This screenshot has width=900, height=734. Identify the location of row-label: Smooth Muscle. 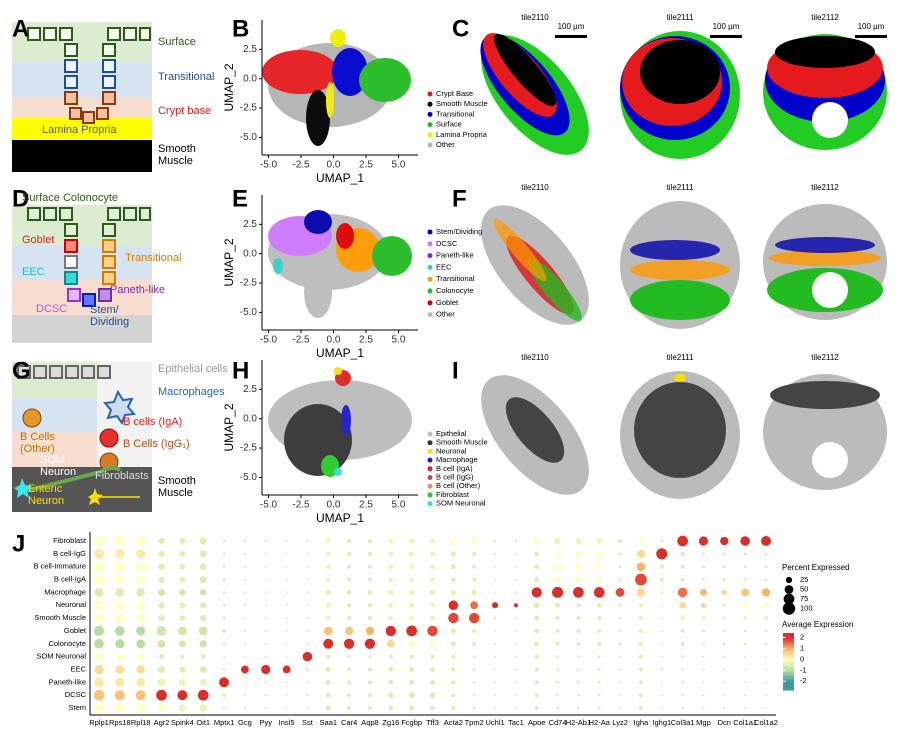
(60, 617).